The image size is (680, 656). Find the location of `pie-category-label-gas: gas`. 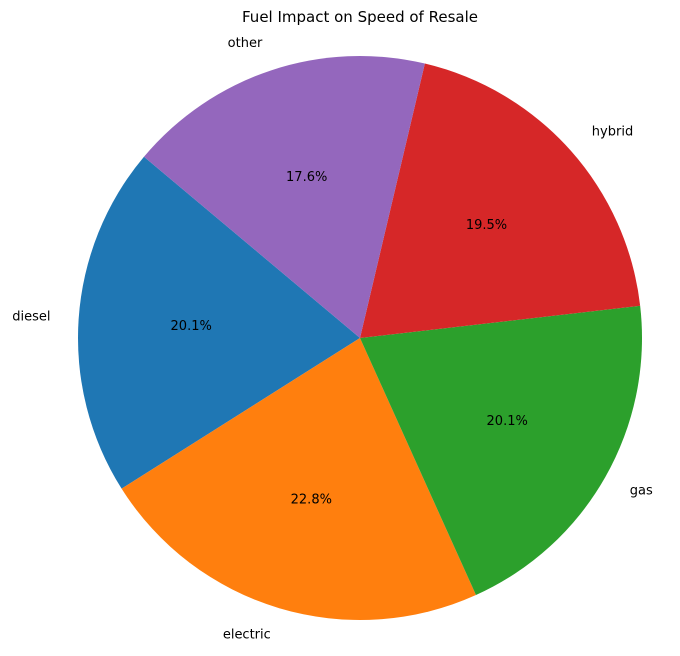

pie-category-label-gas: gas is located at coordinates (641, 491).